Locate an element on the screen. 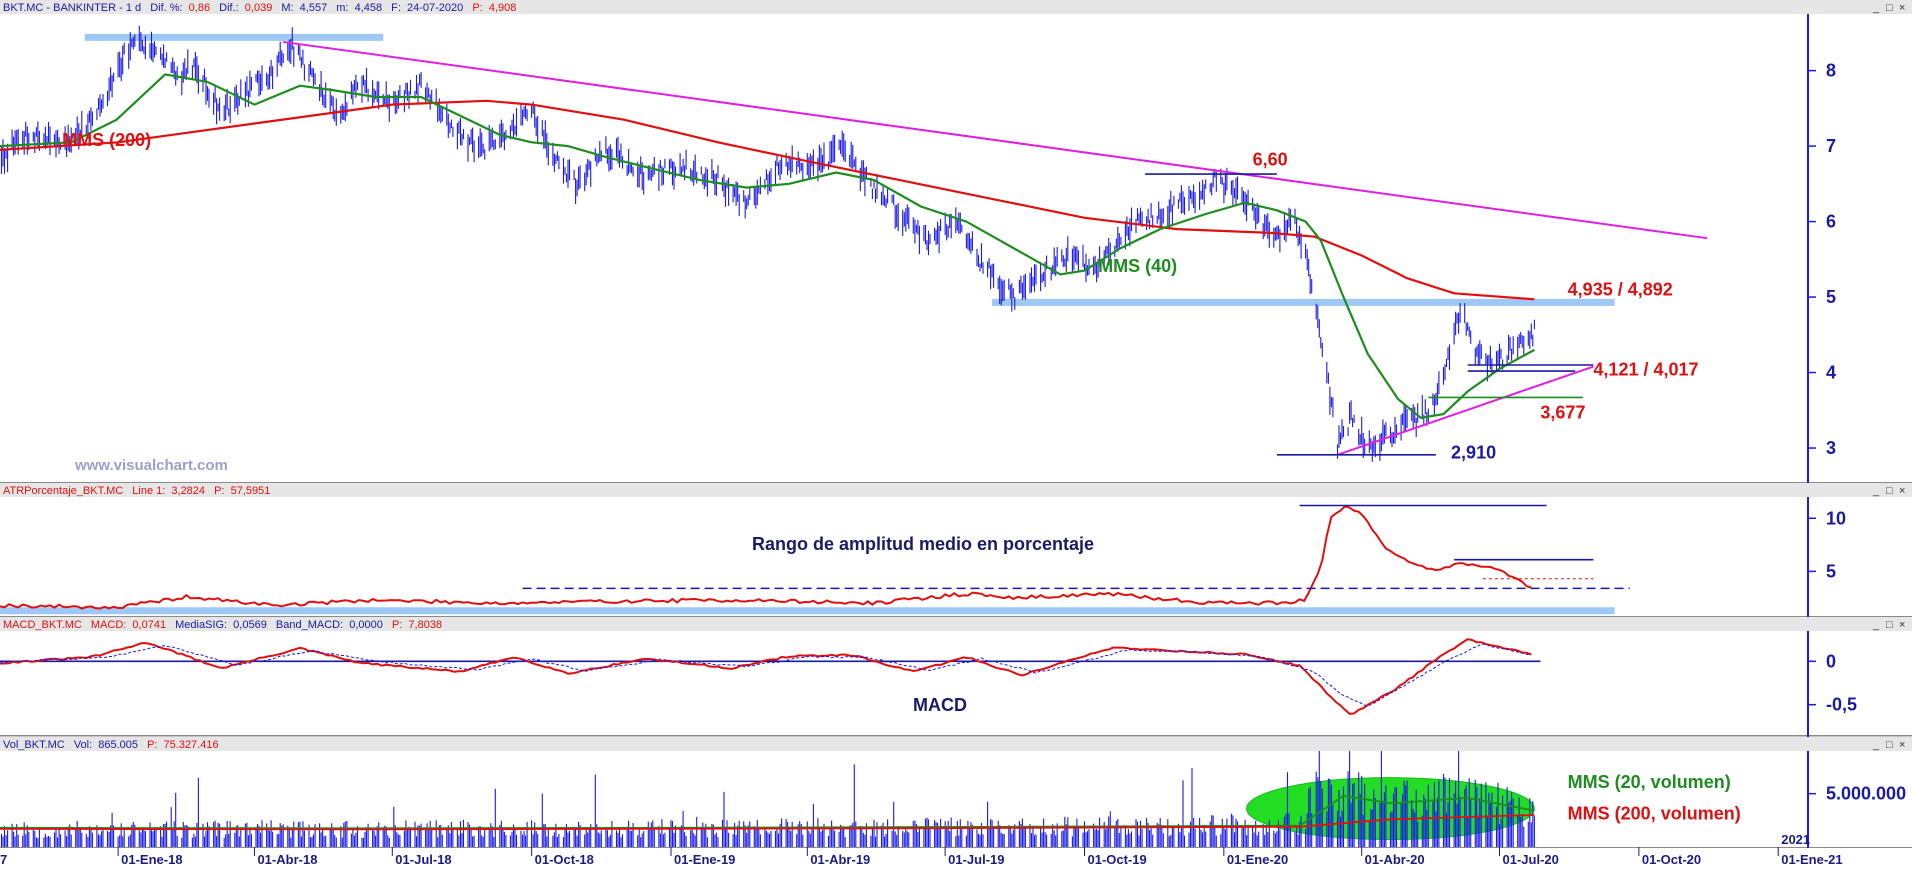 This screenshot has height=872, width=1912. price-window-controls: _ □ × is located at coordinates (1888, 8).